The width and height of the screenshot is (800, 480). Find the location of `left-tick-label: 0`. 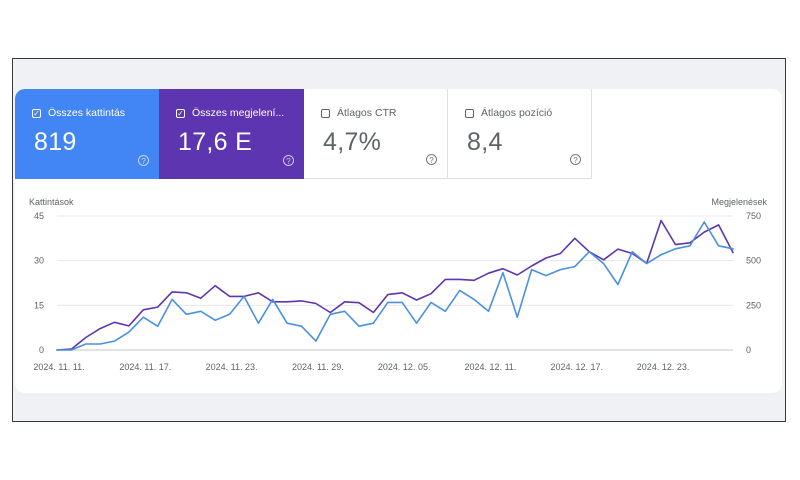

left-tick-label: 0 is located at coordinates (41, 350).